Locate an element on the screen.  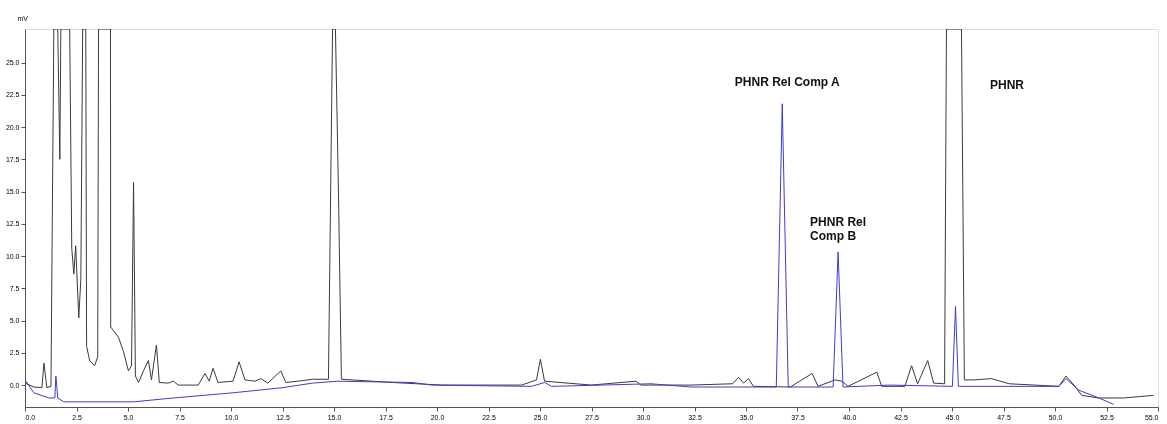
annotation: PHNR Rel Comp B is located at coordinates (838, 229).